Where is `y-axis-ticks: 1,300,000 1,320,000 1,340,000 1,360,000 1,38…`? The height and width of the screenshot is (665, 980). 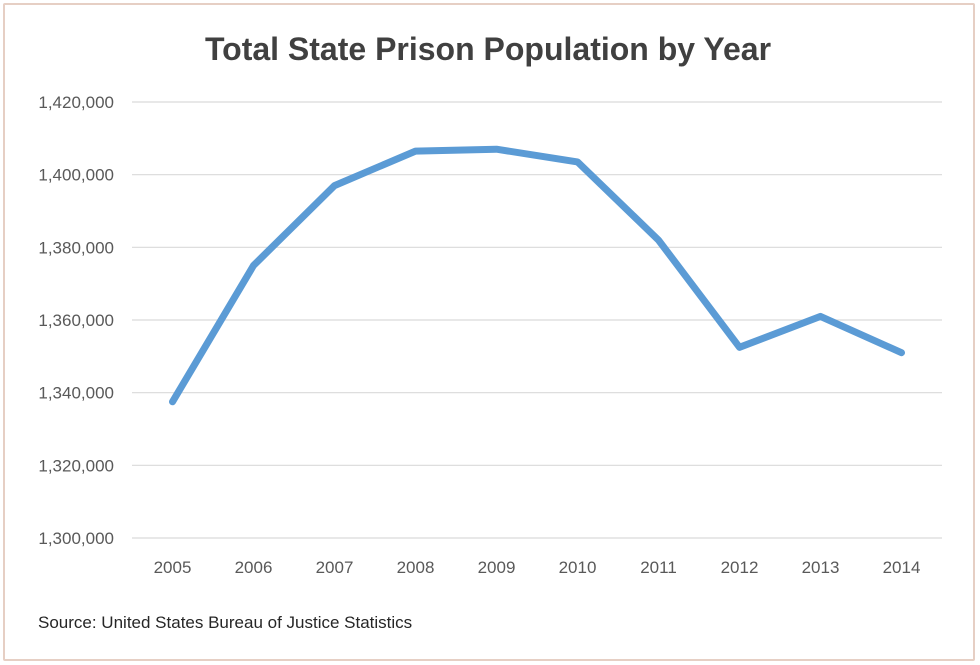 y-axis-ticks: 1,300,000 1,320,000 1,340,000 1,360,000 1,38… is located at coordinates (76, 320).